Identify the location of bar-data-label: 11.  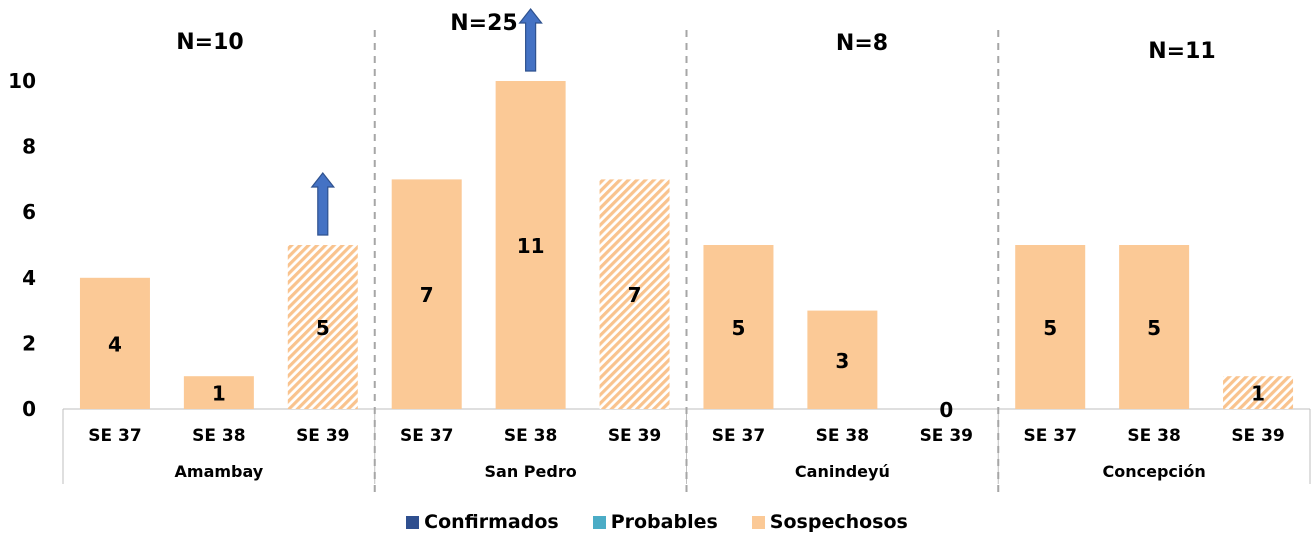
(531, 246).